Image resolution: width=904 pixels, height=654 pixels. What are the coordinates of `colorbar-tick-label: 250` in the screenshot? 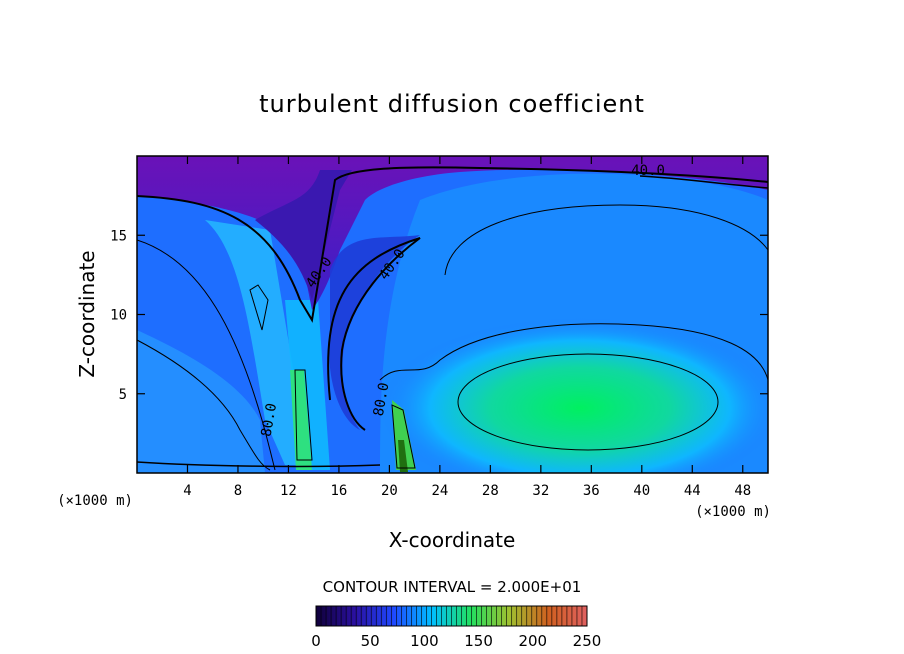 It's located at (587, 641).